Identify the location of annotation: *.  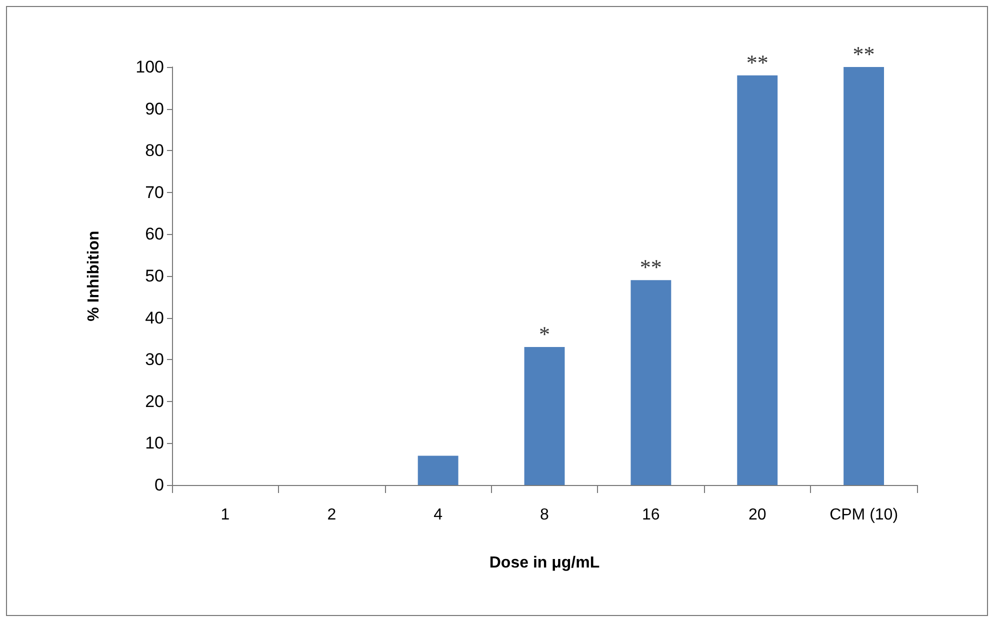
(544, 334).